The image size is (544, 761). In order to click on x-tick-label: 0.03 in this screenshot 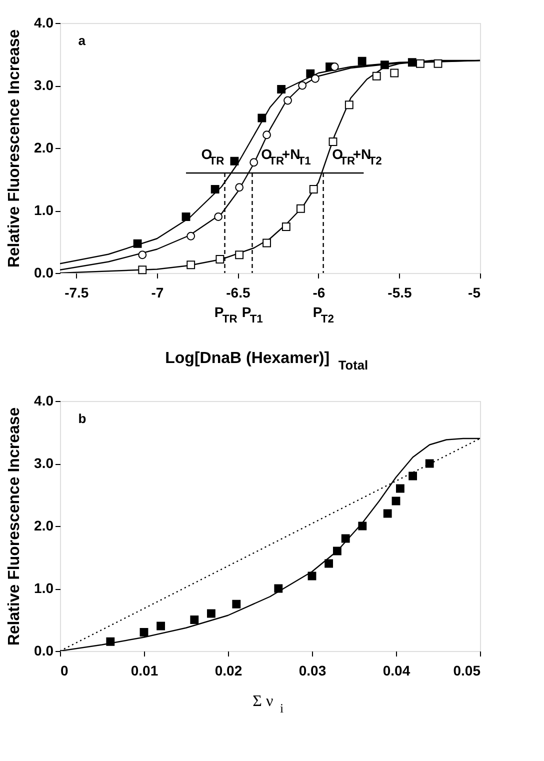, I will do `click(312, 670)`.